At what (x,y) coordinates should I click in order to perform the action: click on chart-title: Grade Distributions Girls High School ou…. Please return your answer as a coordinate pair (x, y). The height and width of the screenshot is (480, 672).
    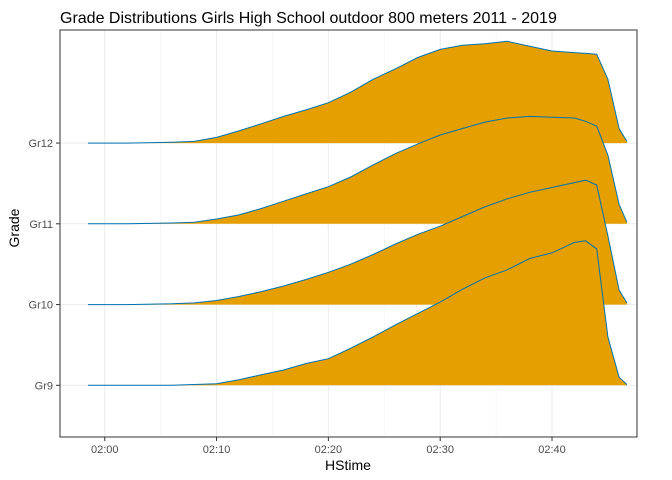
    Looking at the image, I should click on (308, 18).